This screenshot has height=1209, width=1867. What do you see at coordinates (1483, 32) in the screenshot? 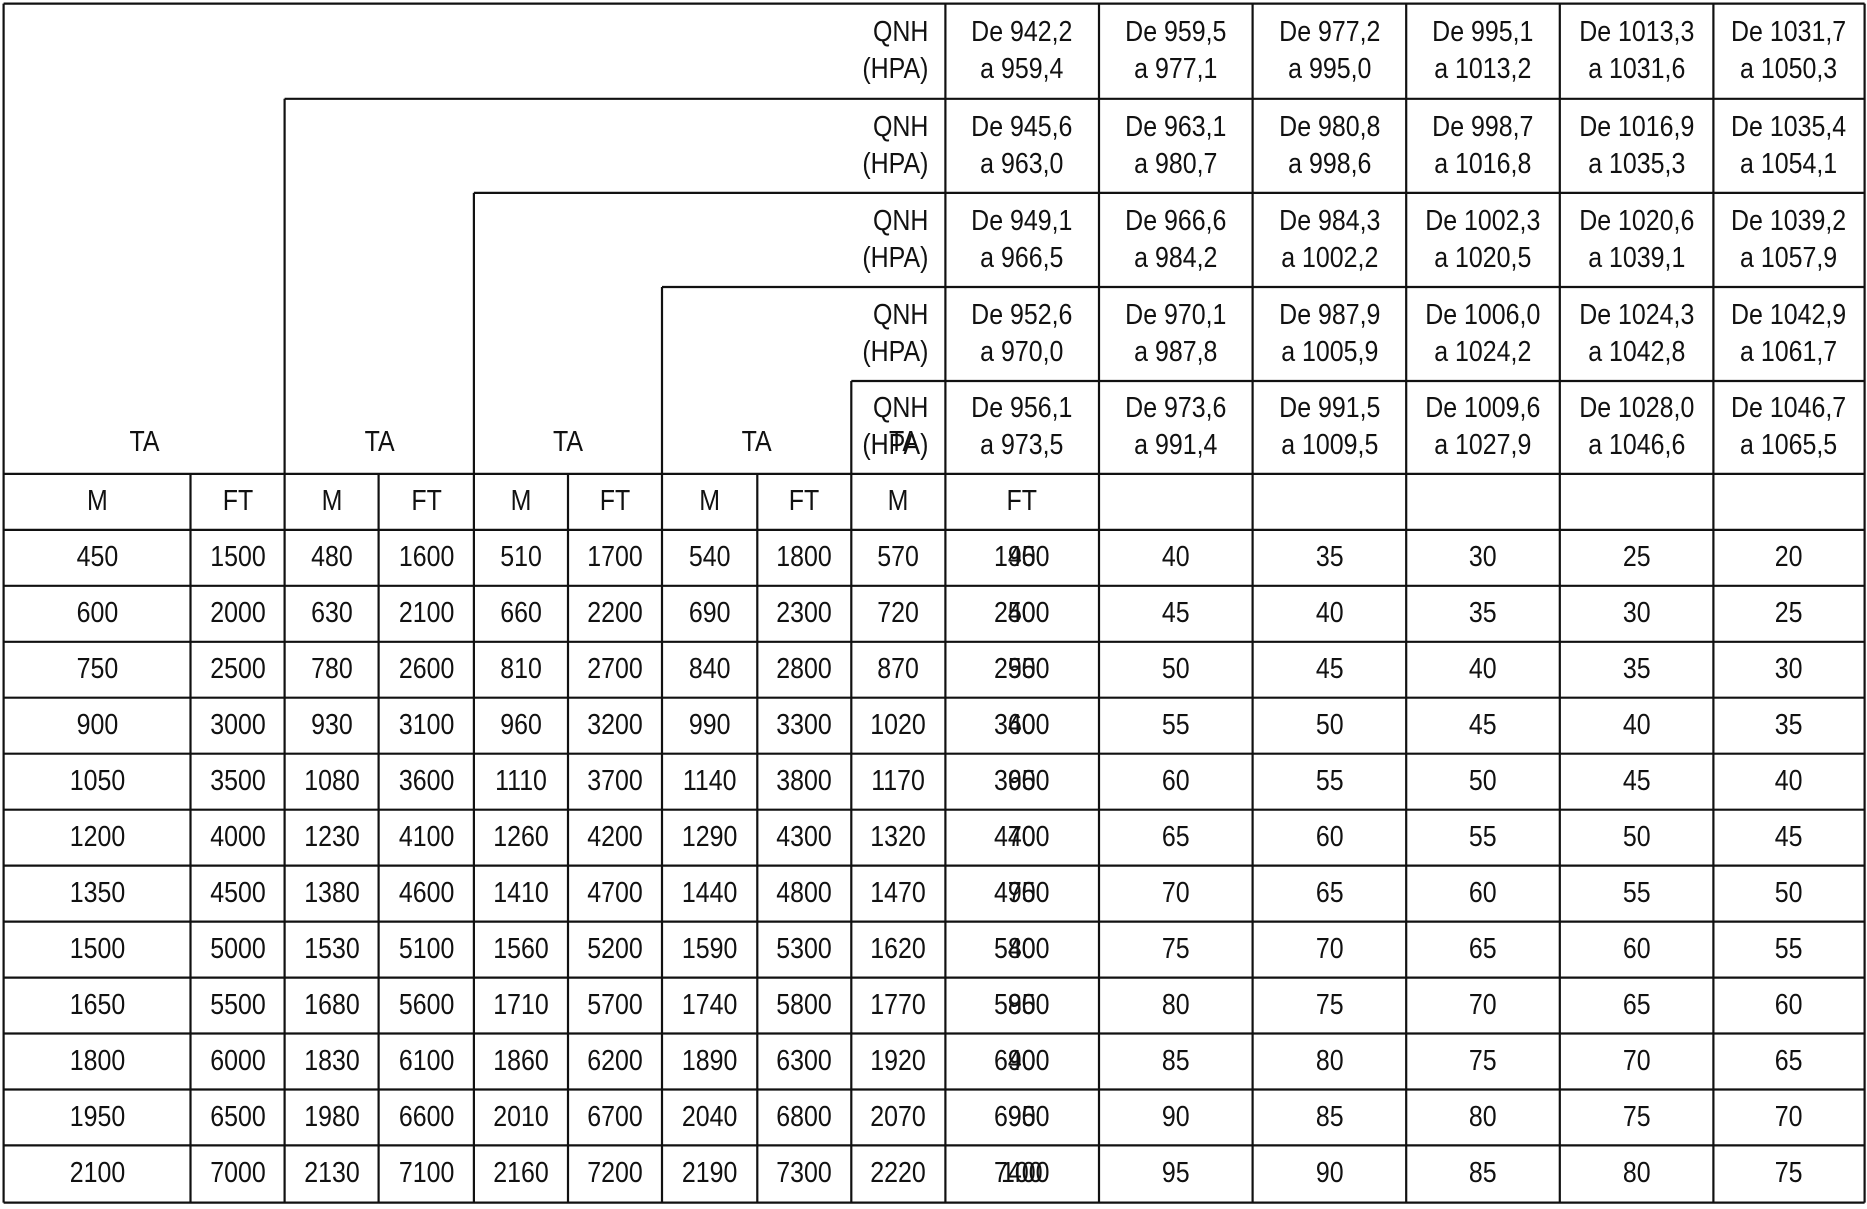
I see `qnh-range-from: De 995,1` at bounding box center [1483, 32].